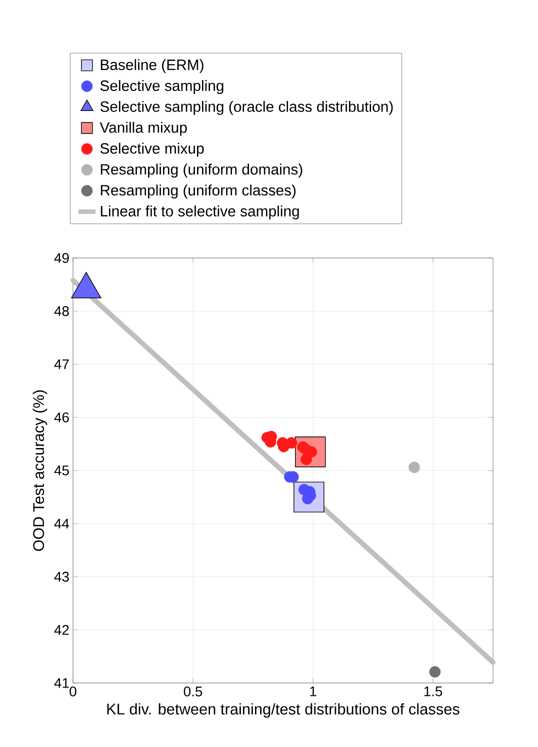 The width and height of the screenshot is (538, 747). I want to click on legend-label: Resampling (uniform classes), so click(198, 191).